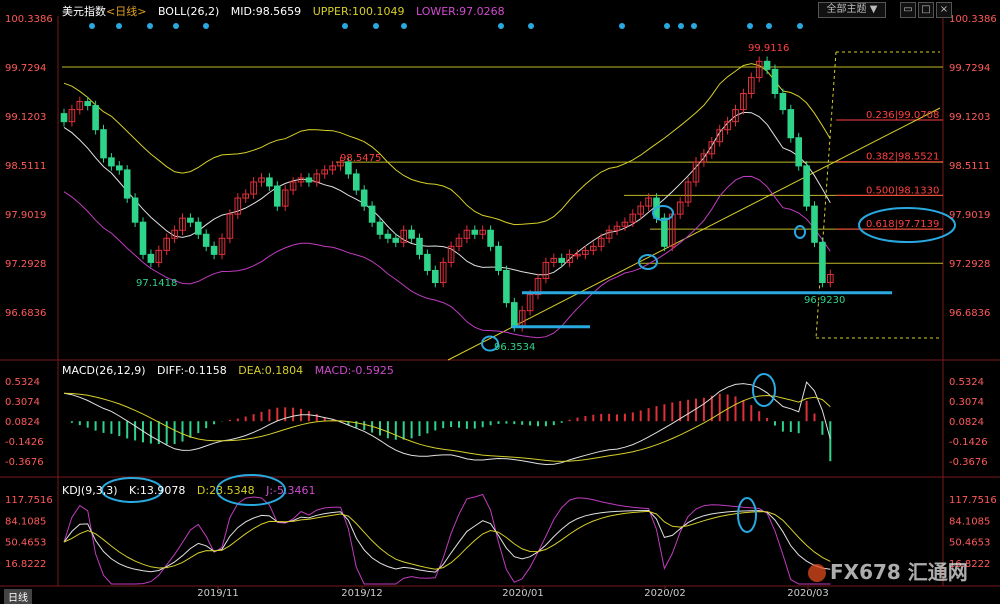 This screenshot has height=604, width=1000. Describe the element at coordinates (968, 462) in the screenshot. I see `macd-tick-right: -0.3676` at that location.